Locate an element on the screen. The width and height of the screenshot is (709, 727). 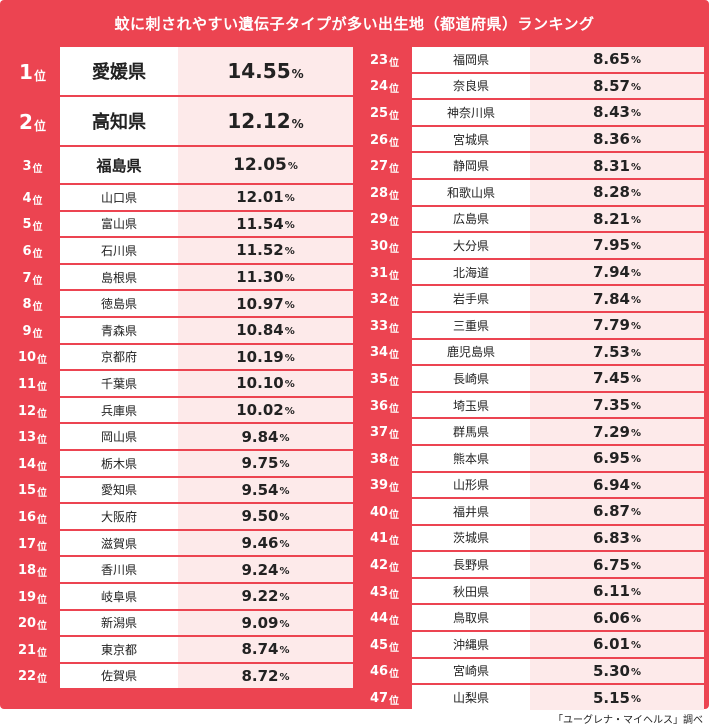
percentage-value: 7.53% is located at coordinates (617, 352).